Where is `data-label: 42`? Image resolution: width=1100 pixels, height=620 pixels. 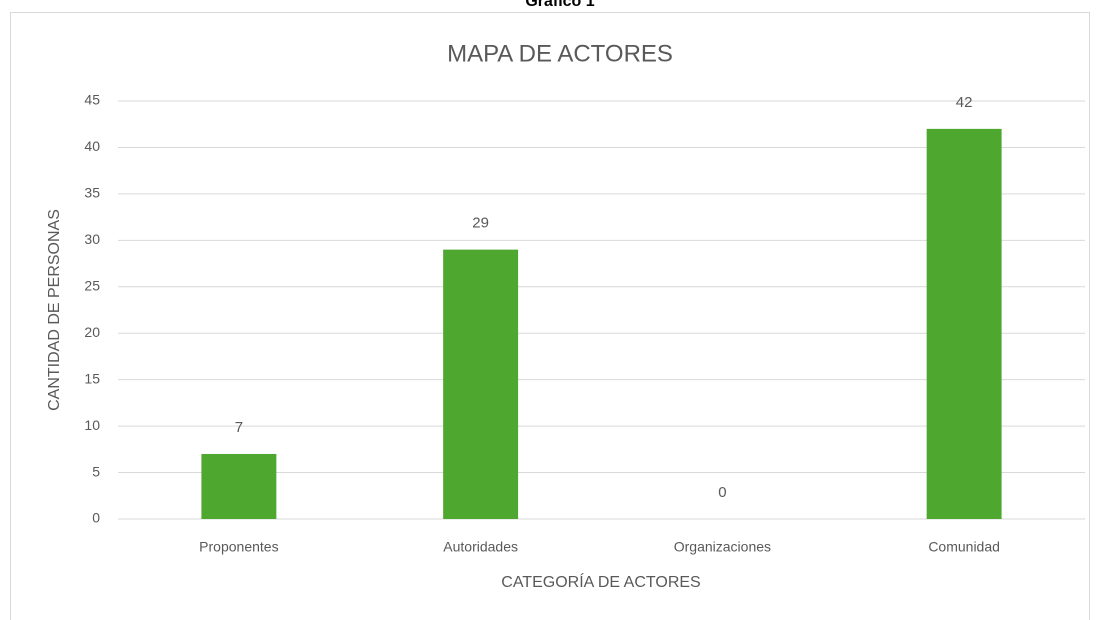
data-label: 42 is located at coordinates (964, 102).